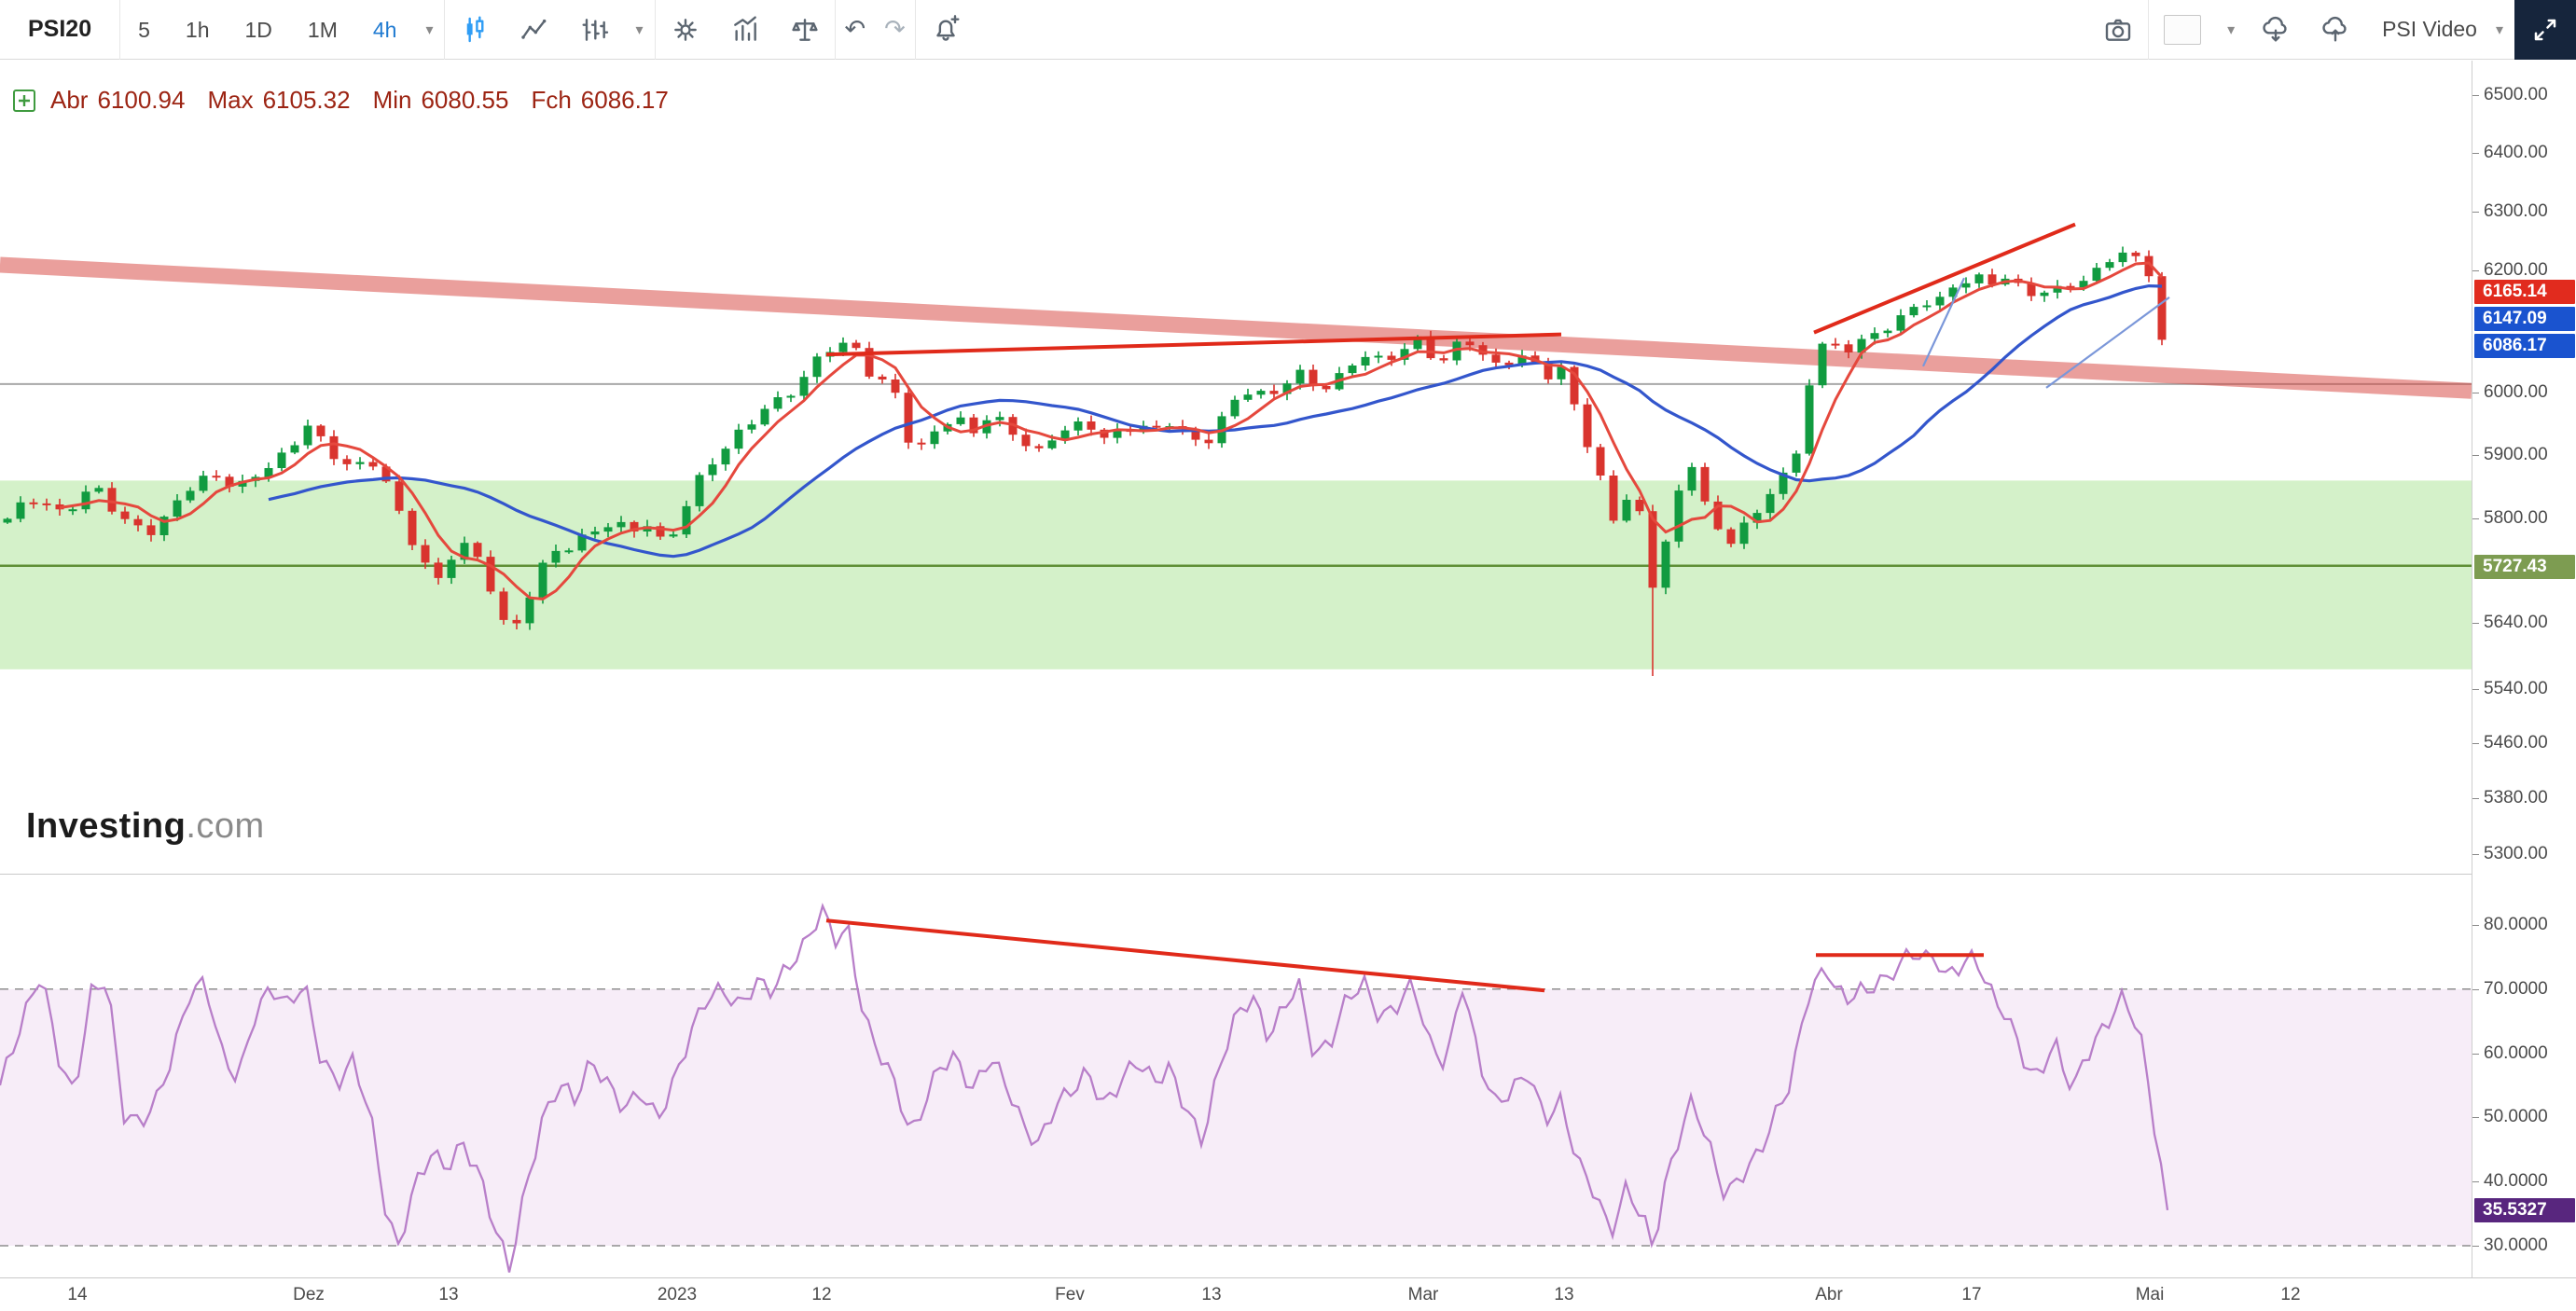 The width and height of the screenshot is (2576, 1311). I want to click on cloud-download-icon, so click(2275, 29).